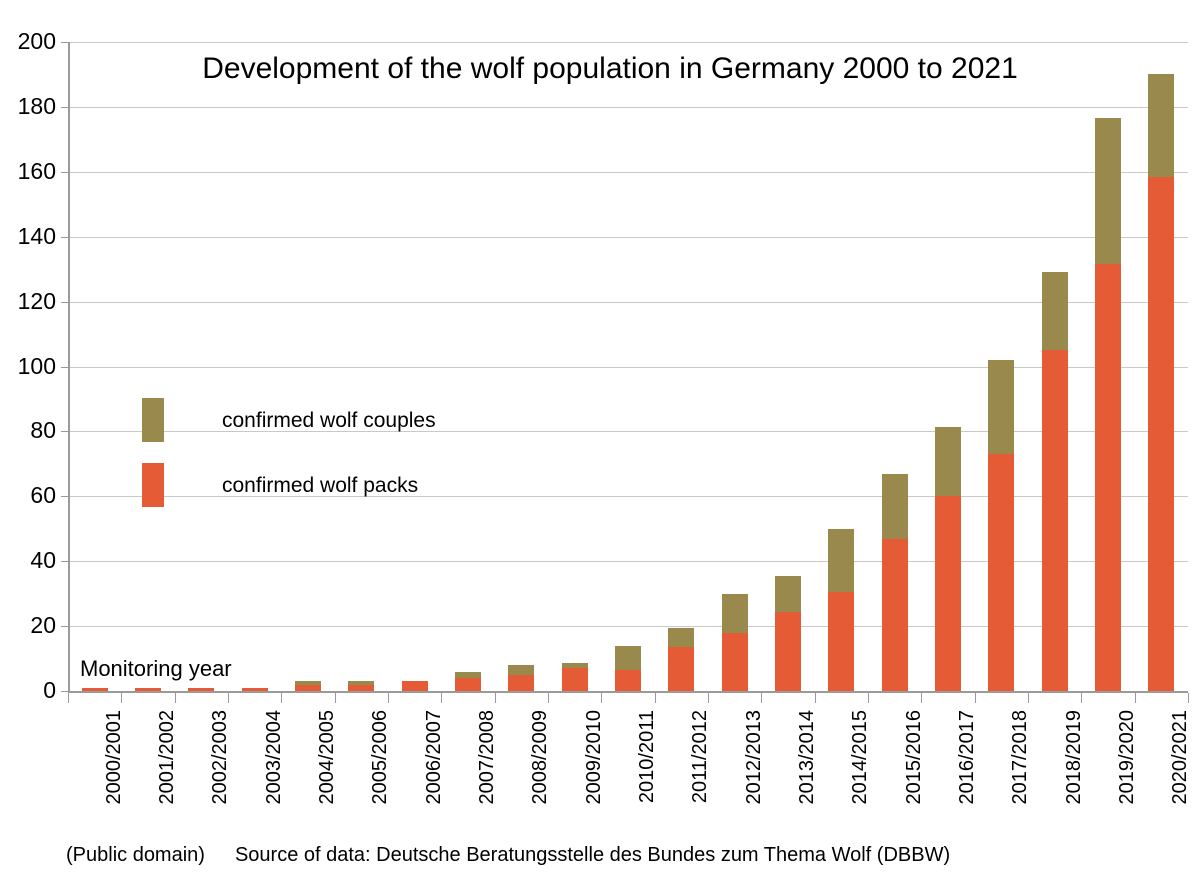  I want to click on y-tick-label: 20, so click(43, 625).